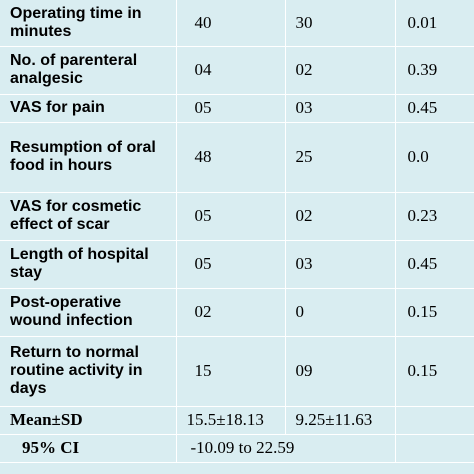 This screenshot has height=474, width=474. What do you see at coordinates (88, 448) in the screenshot?
I see `ci-label: 95% CI` at bounding box center [88, 448].